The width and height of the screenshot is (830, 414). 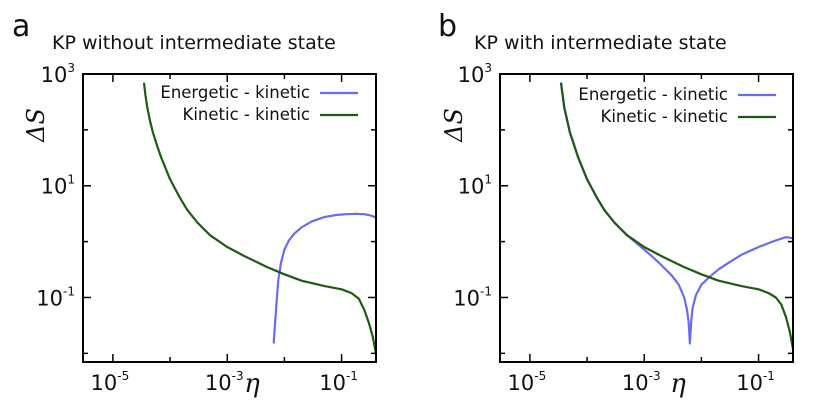 I want to click on series-line-energetic-kinetic, so click(x=324, y=278).